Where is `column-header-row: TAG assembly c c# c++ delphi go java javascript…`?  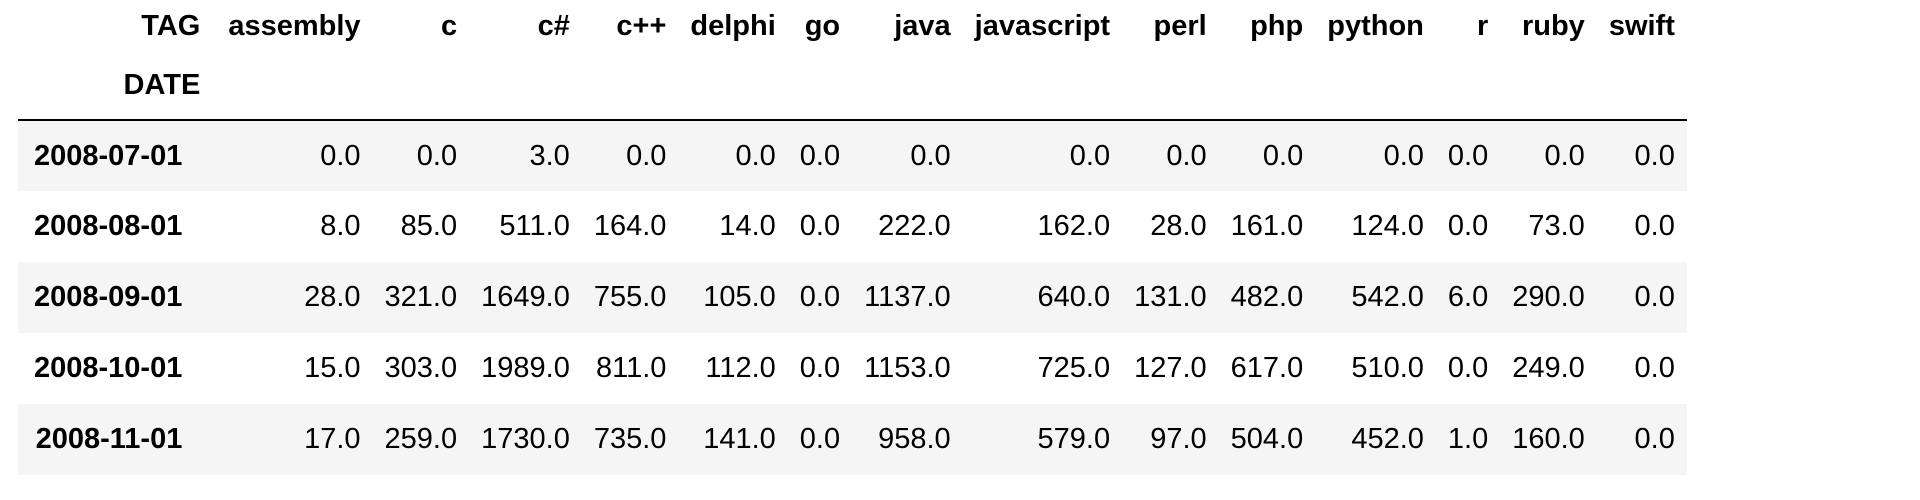
column-header-row: TAG assembly c c# c++ delphi go java javascript… is located at coordinates (852, 26).